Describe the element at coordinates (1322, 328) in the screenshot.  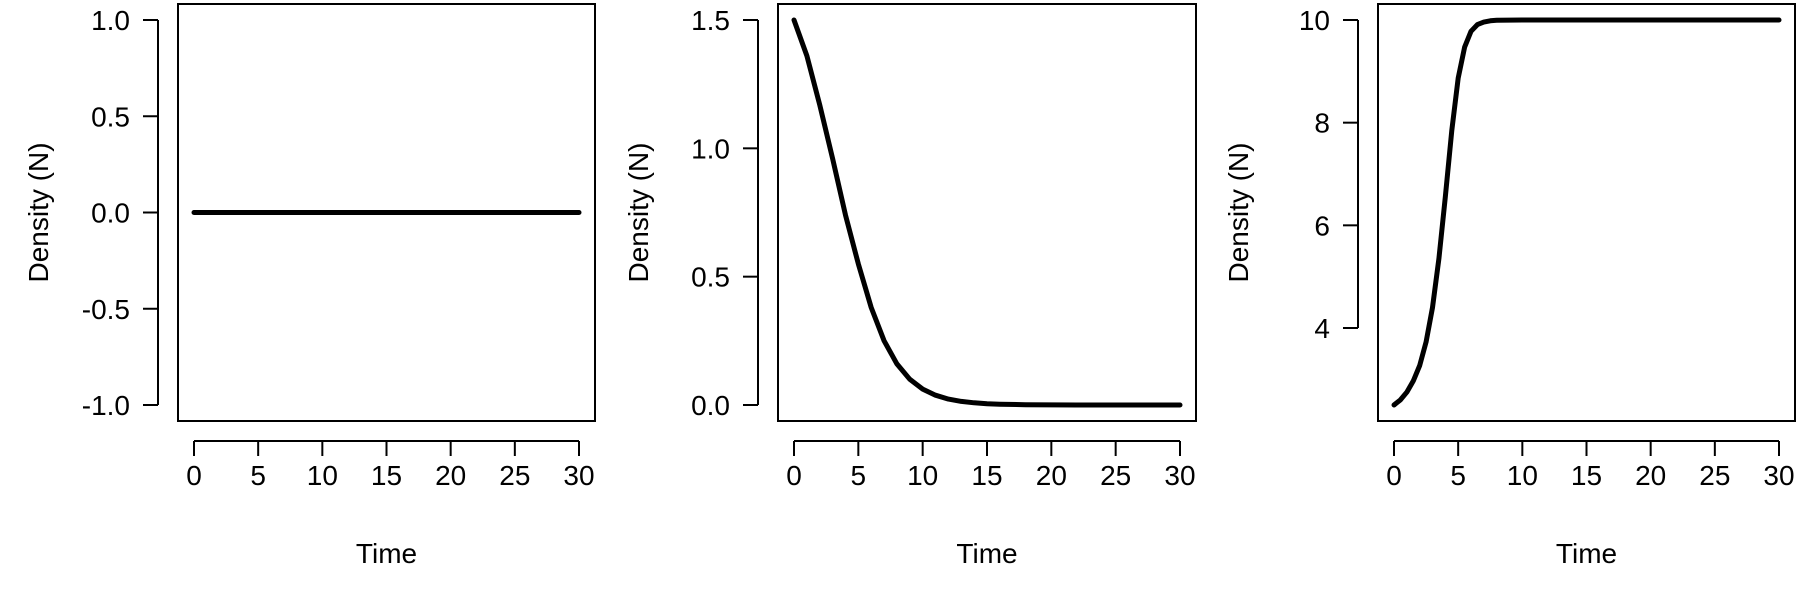
I see `y-tick-label: 4` at that location.